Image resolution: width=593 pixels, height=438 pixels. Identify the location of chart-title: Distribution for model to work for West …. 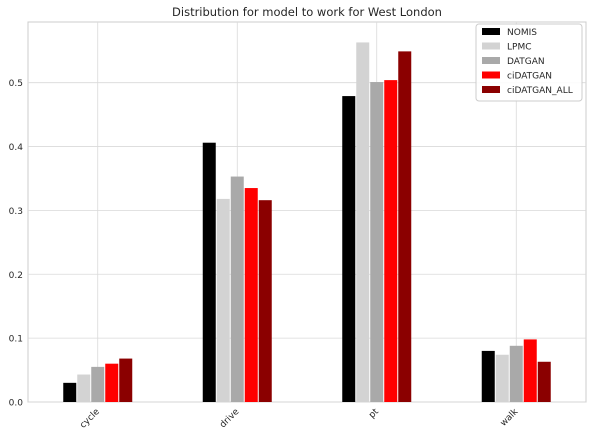
(307, 12).